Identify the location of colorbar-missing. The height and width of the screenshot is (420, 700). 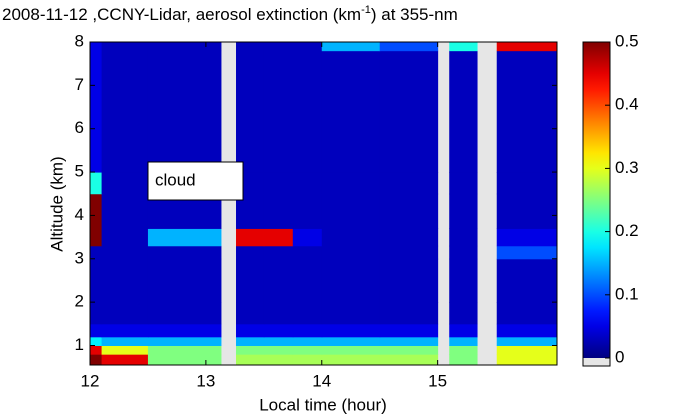
(596, 362).